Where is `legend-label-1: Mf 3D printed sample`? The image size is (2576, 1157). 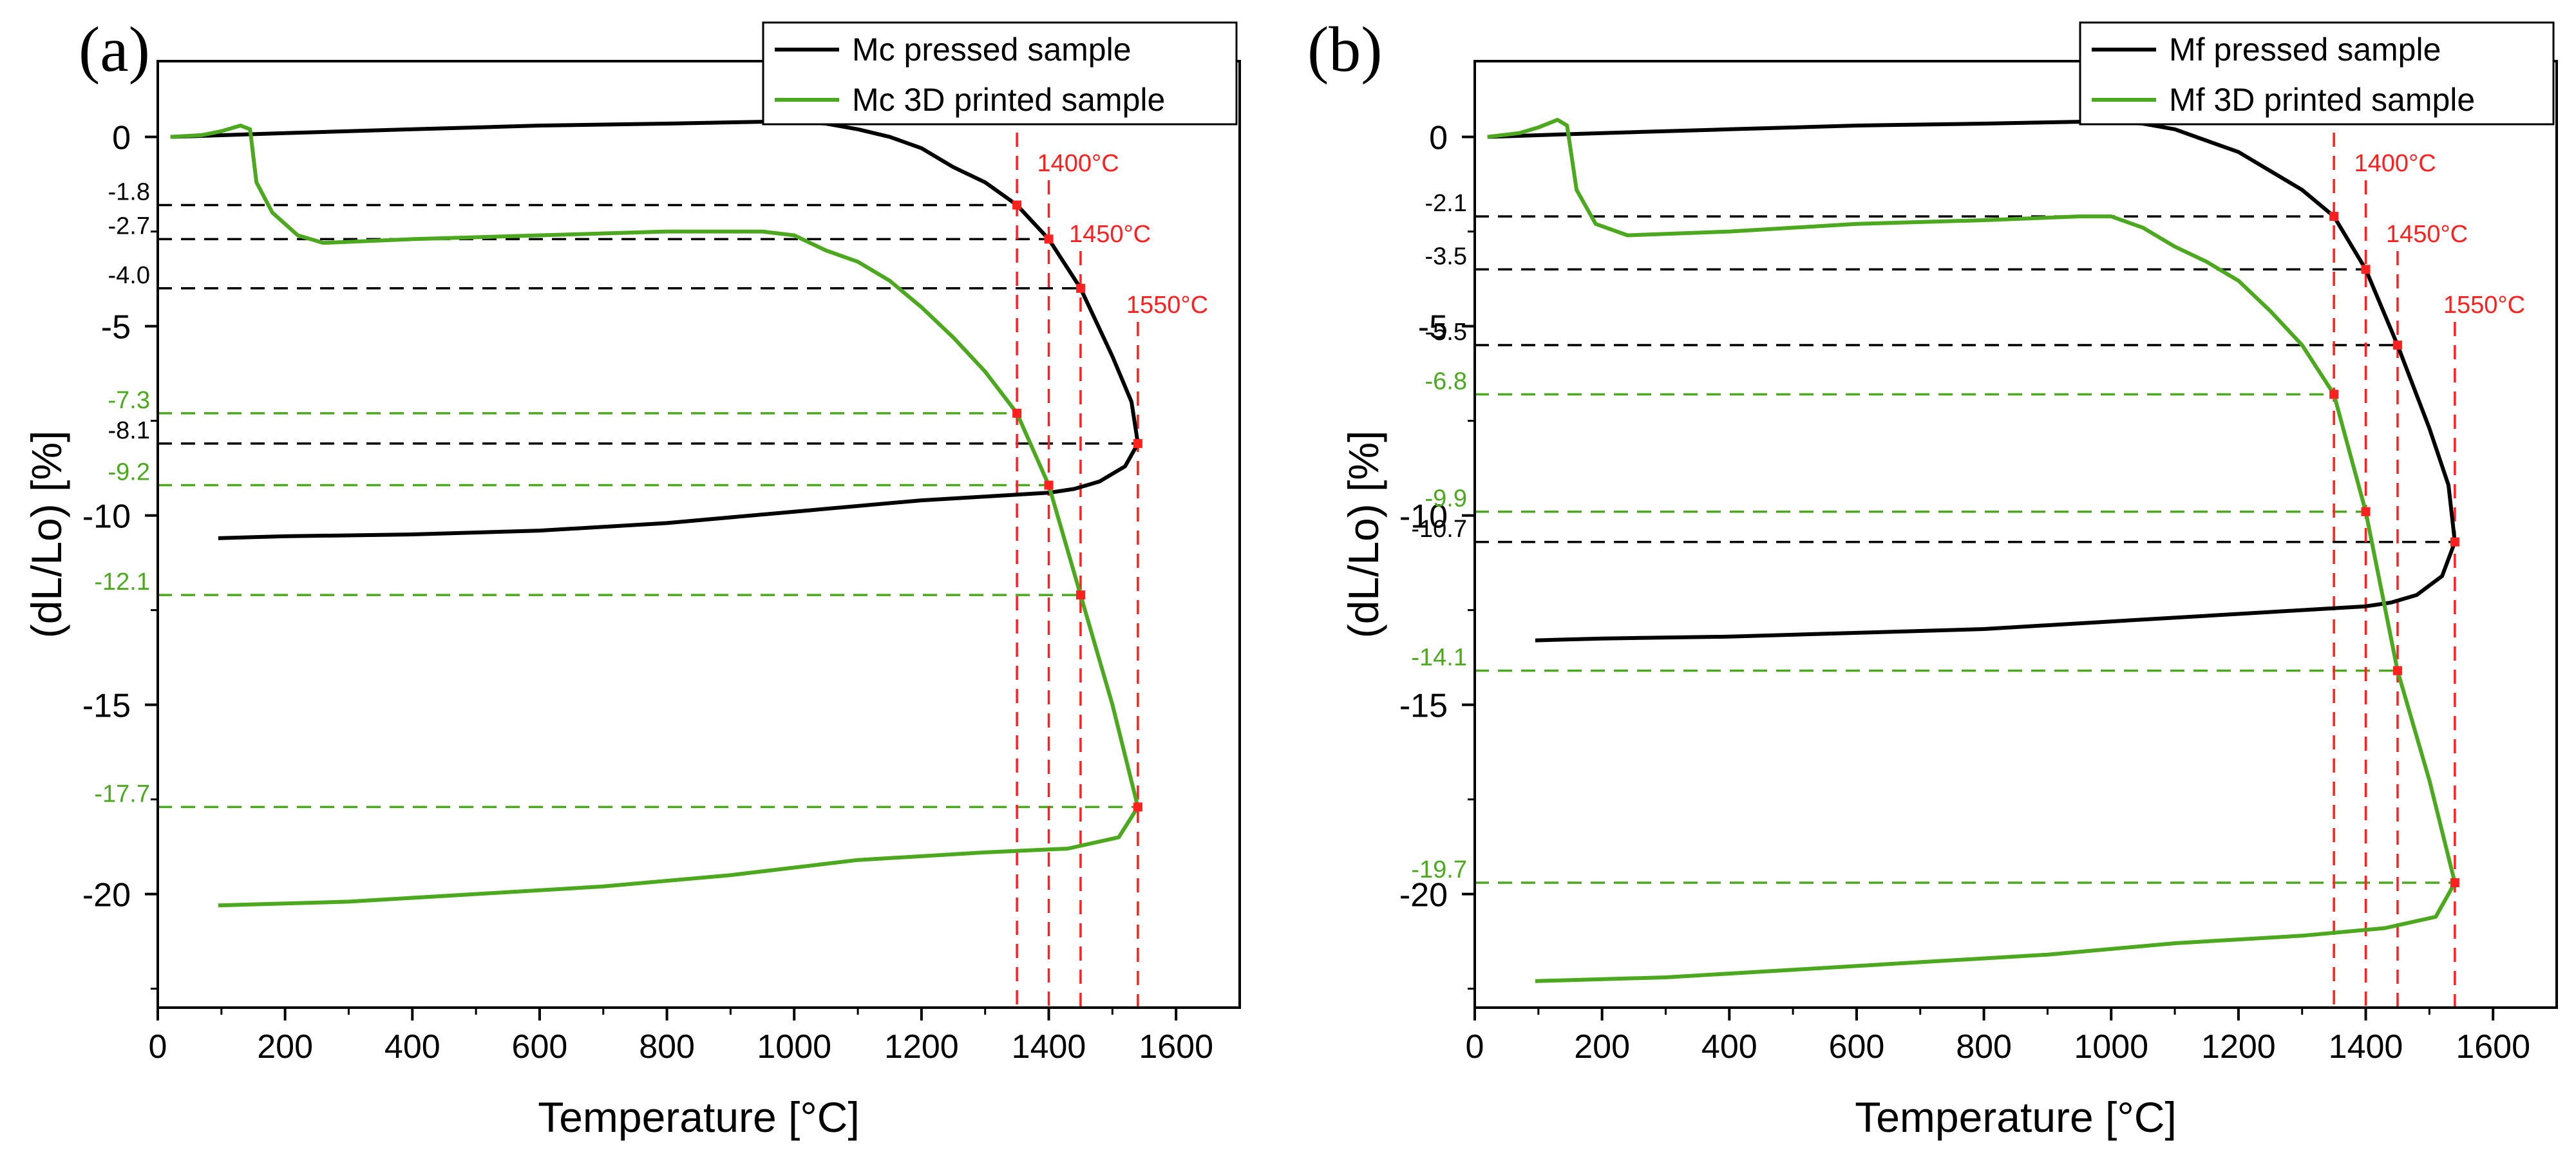
legend-label-1: Mf 3D printed sample is located at coordinates (2322, 100).